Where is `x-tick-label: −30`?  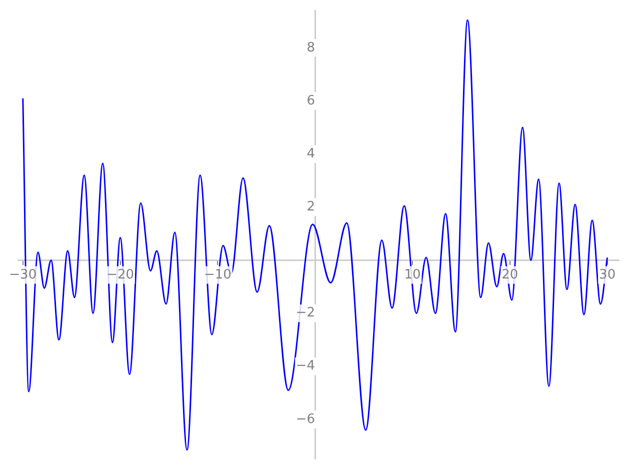 x-tick-label: −30 is located at coordinates (23, 274).